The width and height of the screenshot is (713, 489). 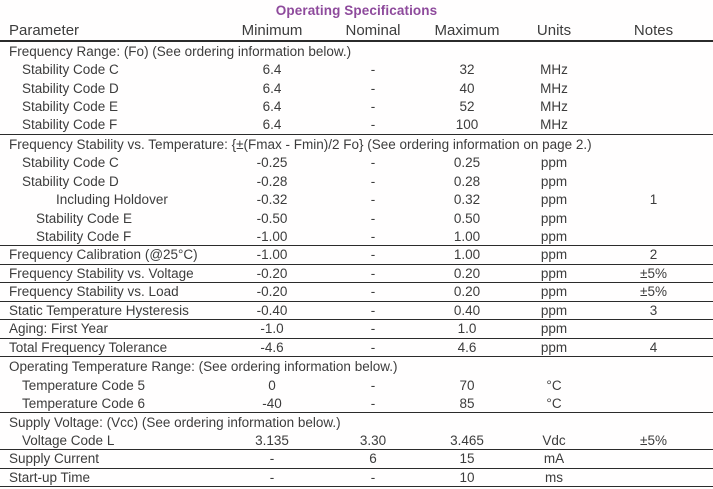 What do you see at coordinates (94, 292) in the screenshot?
I see `parameter-cell: Frequency Stability vs. Load` at bounding box center [94, 292].